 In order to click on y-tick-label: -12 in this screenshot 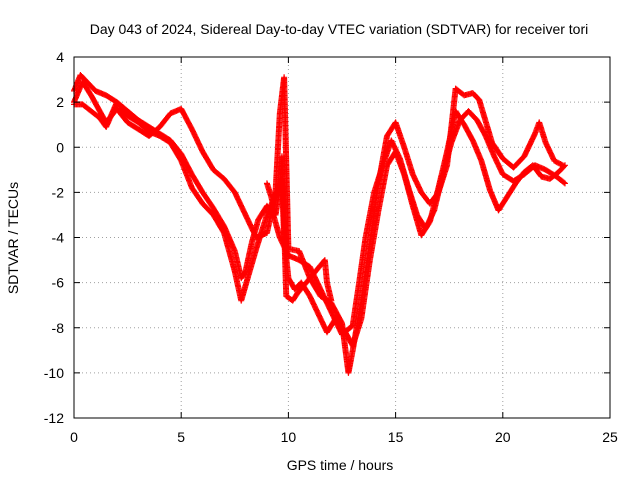, I will do `click(54, 418)`.